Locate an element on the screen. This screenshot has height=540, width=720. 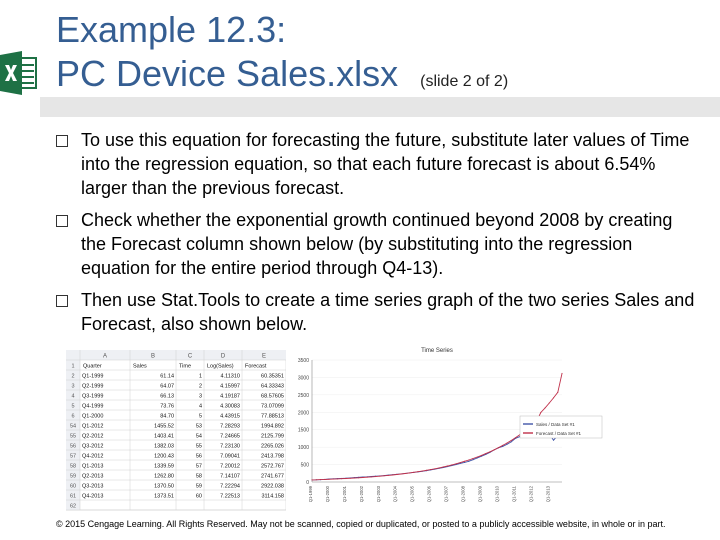
title-line-2: PC Device Sales.xlsx is located at coordinates (227, 73).